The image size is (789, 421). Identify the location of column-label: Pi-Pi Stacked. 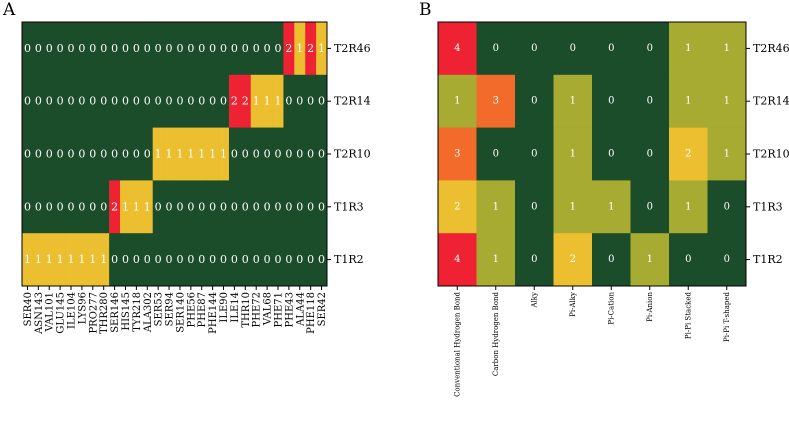
(689, 315).